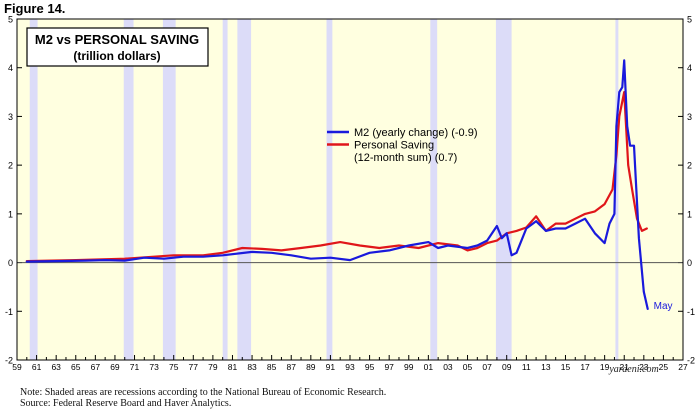  Describe the element at coordinates (9, 312) in the screenshot. I see `y-tick-label-left: -1` at that location.